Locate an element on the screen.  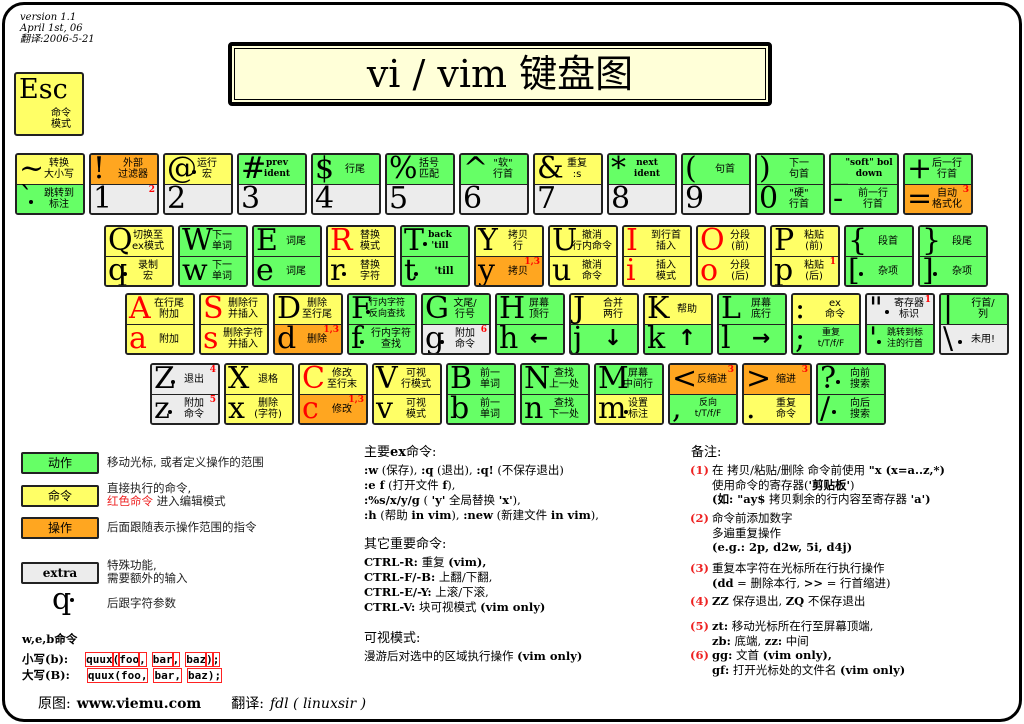
key-glyph: < is located at coordinates (685, 379).